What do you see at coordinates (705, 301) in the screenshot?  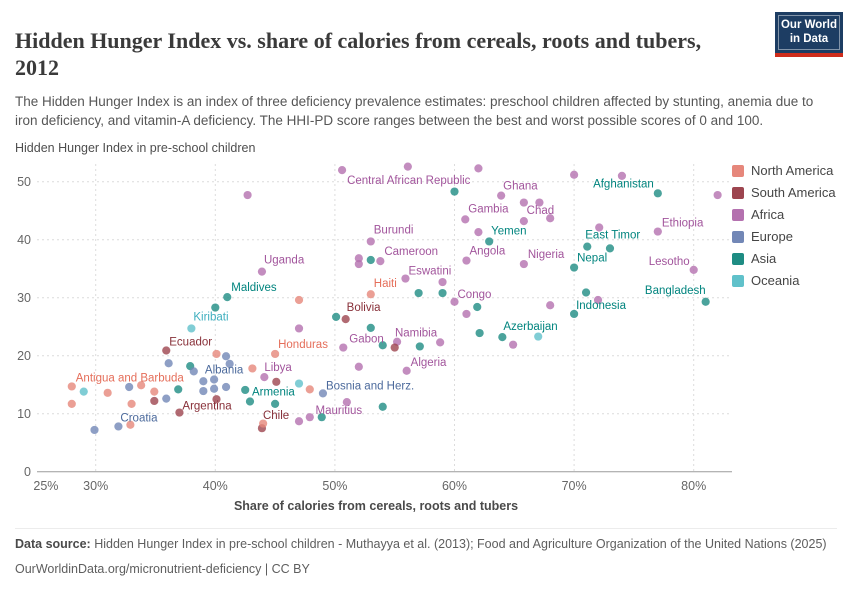 I see `data-point-bangladesh` at bounding box center [705, 301].